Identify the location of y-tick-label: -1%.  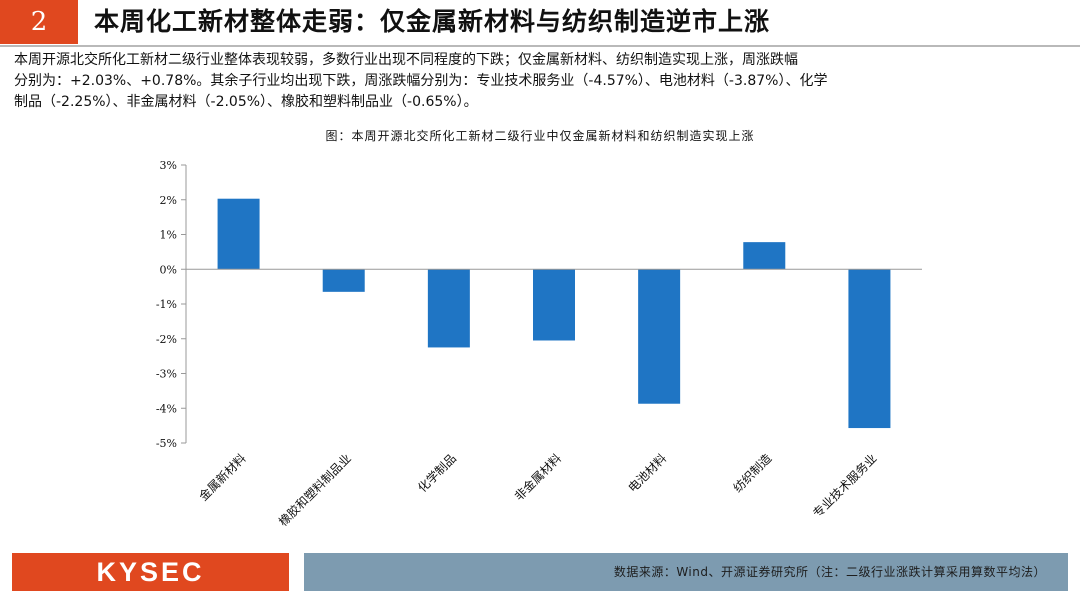
(166, 304).